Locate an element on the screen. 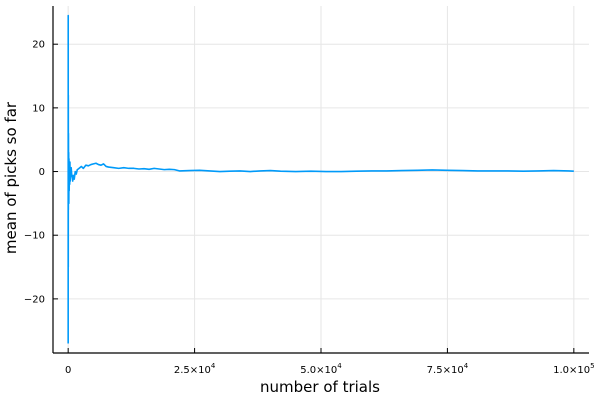 The width and height of the screenshot is (600, 400). x-tick-exponent-4: 5 is located at coordinates (592, 366).